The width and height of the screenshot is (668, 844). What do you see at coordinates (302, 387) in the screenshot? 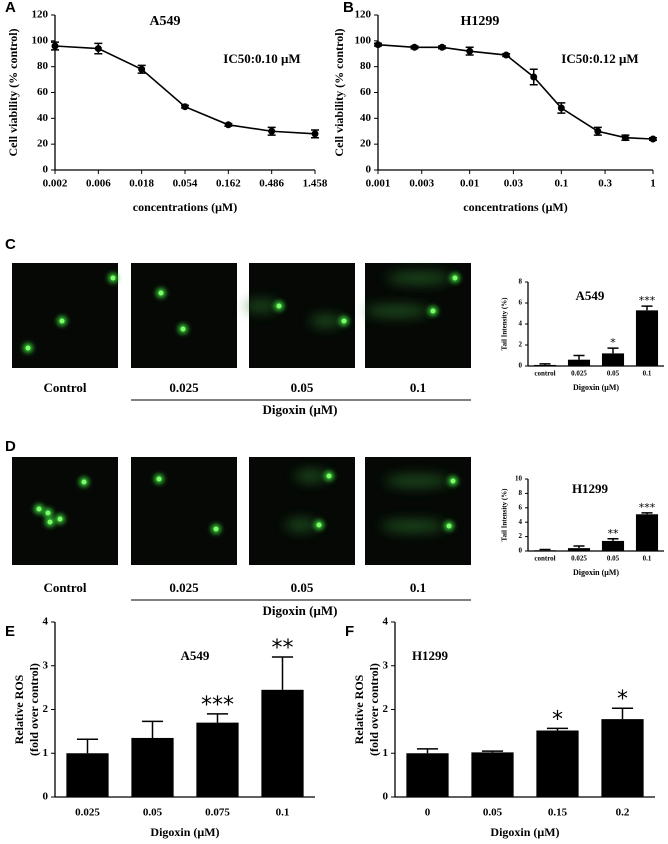
I see `image-label: 0.05` at bounding box center [302, 387].